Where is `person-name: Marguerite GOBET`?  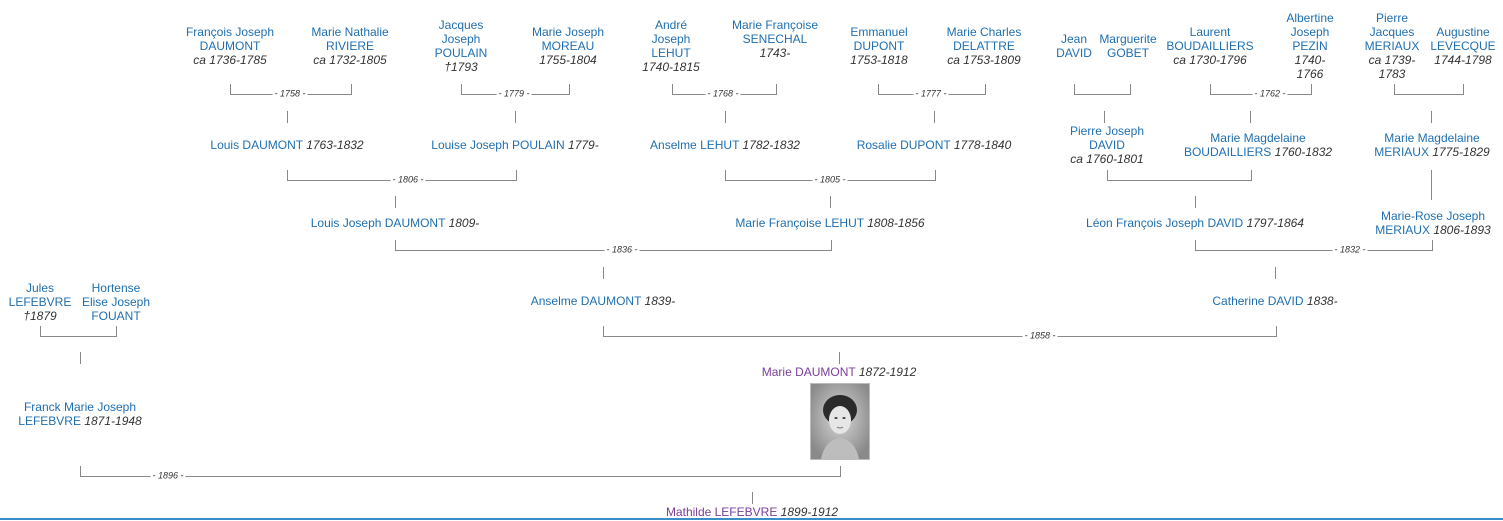 person-name: Marguerite GOBET is located at coordinates (1128, 46).